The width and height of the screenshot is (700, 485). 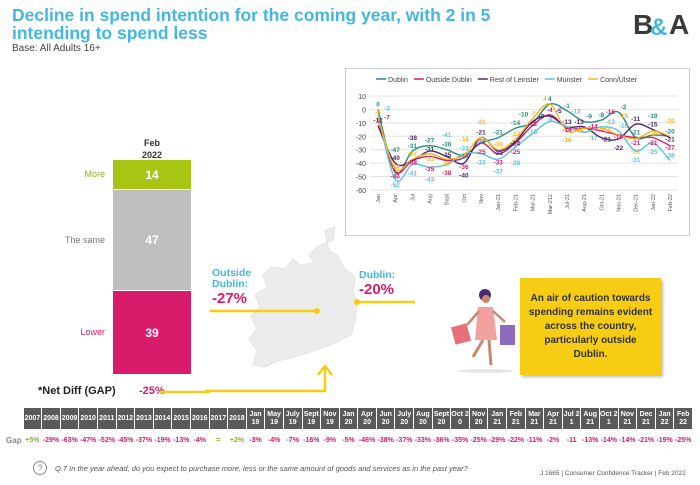 What do you see at coordinates (151, 143) in the screenshot?
I see `period-month: Feb` at bounding box center [151, 143].